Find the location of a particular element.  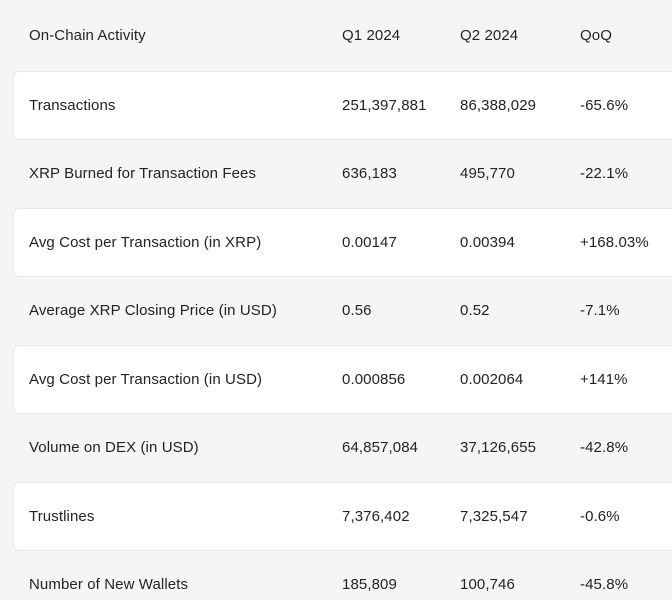

cell-q1-value: 64,857,084 is located at coordinates (380, 448).